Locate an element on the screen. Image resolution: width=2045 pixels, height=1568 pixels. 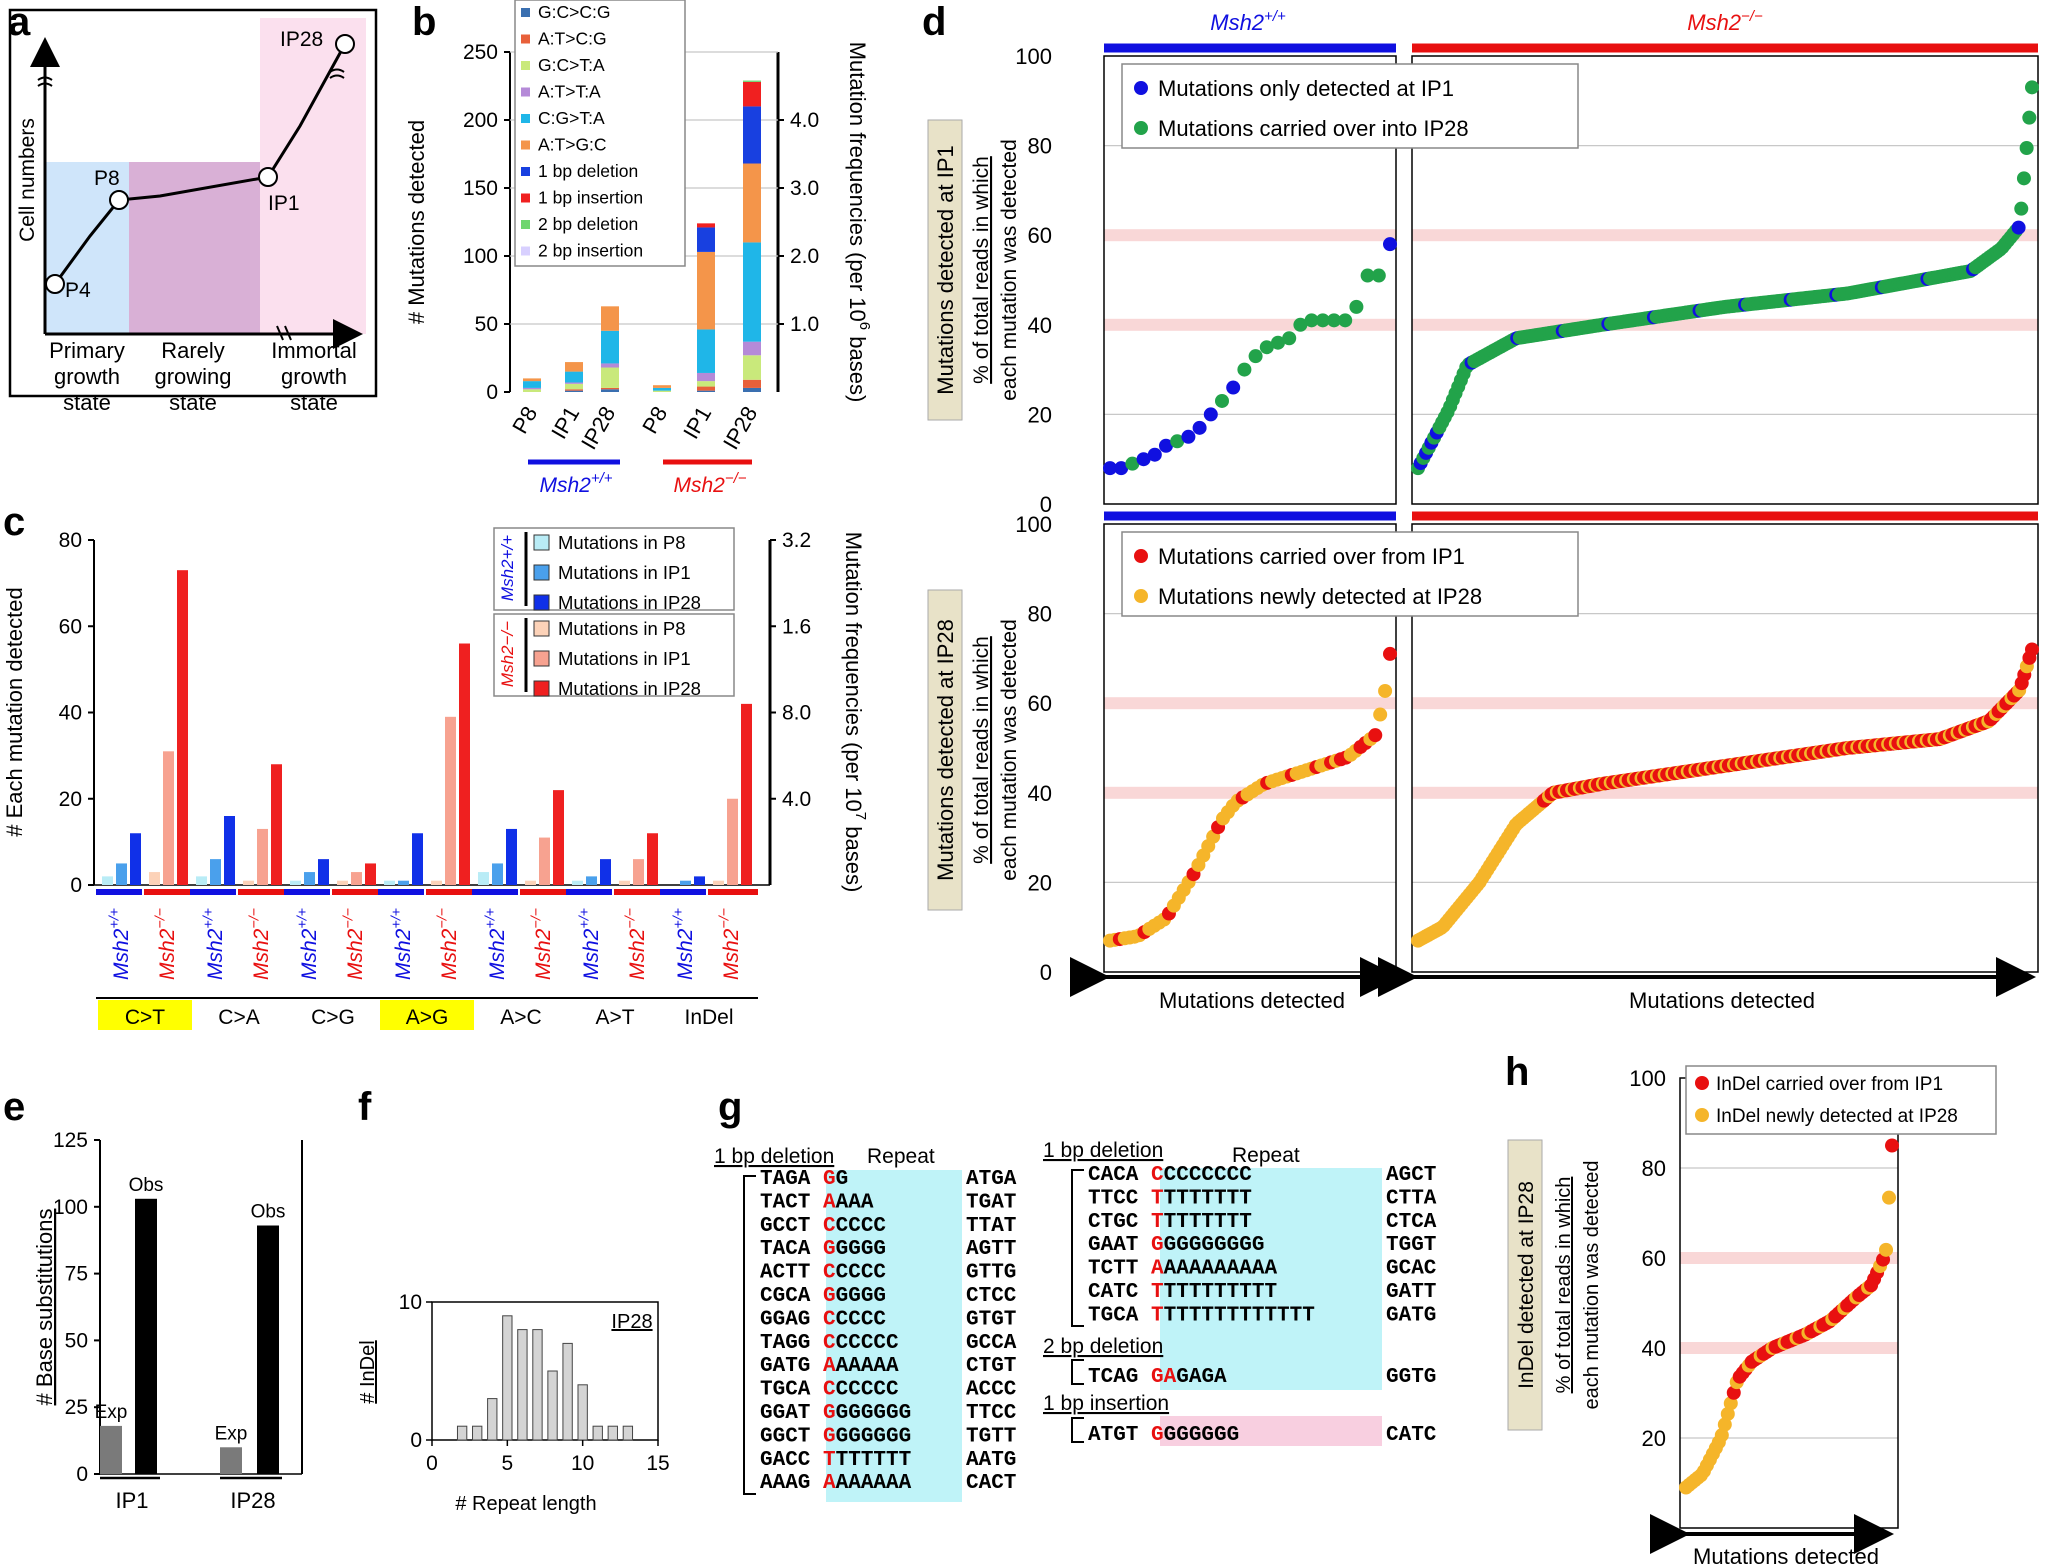
f-plot-frame is located at coordinates (545, 1371).